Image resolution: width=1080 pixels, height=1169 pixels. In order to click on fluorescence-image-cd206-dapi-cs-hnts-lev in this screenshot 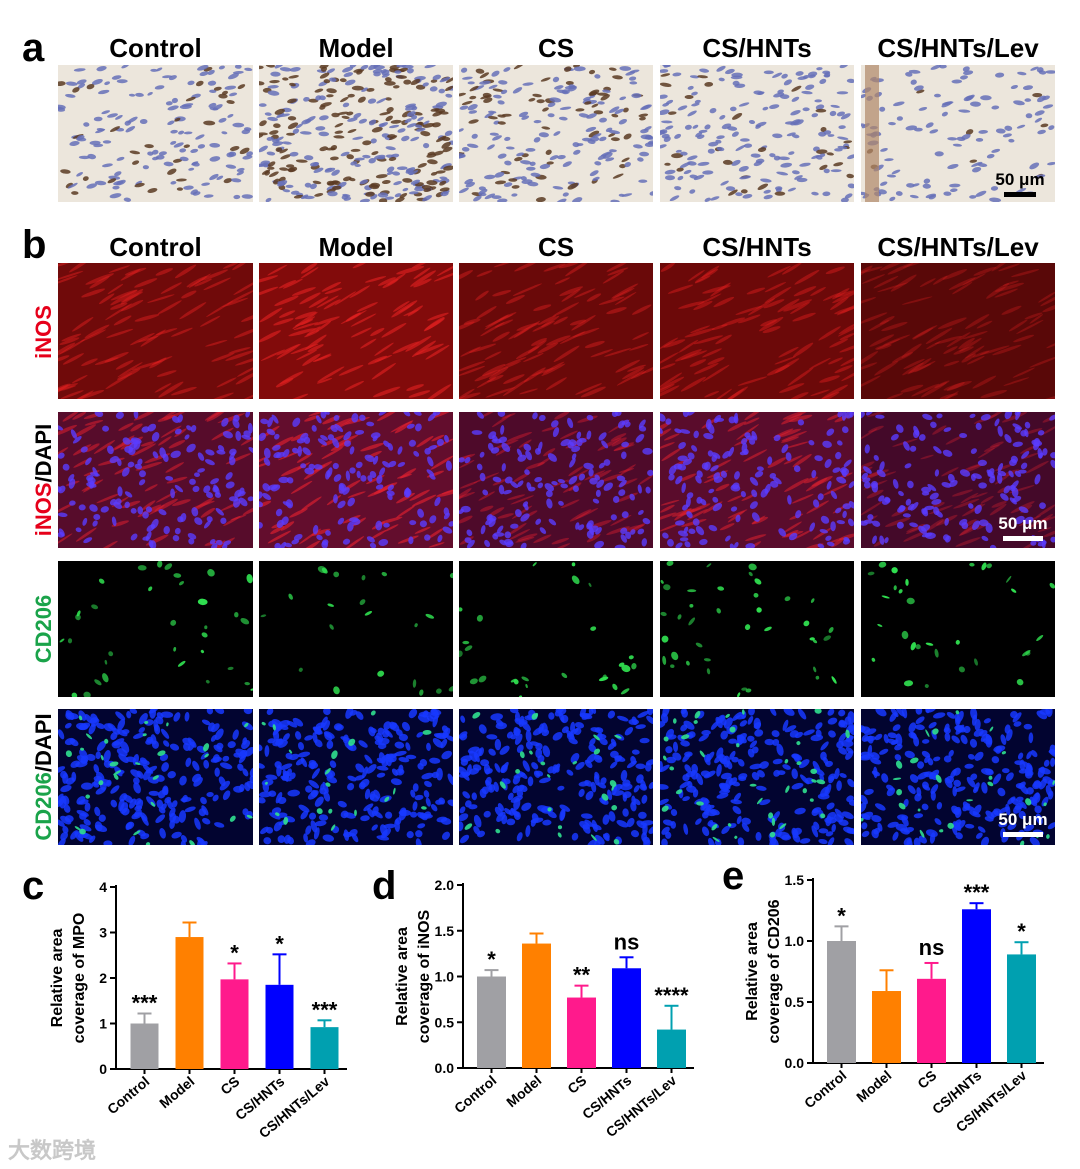, I will do `click(958, 777)`.